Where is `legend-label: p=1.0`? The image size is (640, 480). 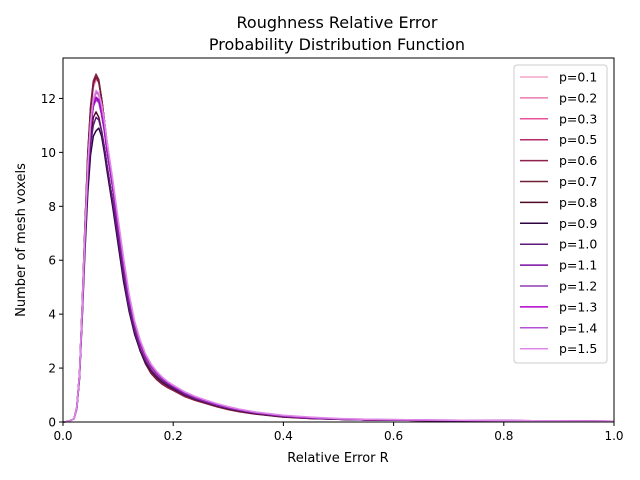
legend-label: p=1.0 is located at coordinates (578, 244).